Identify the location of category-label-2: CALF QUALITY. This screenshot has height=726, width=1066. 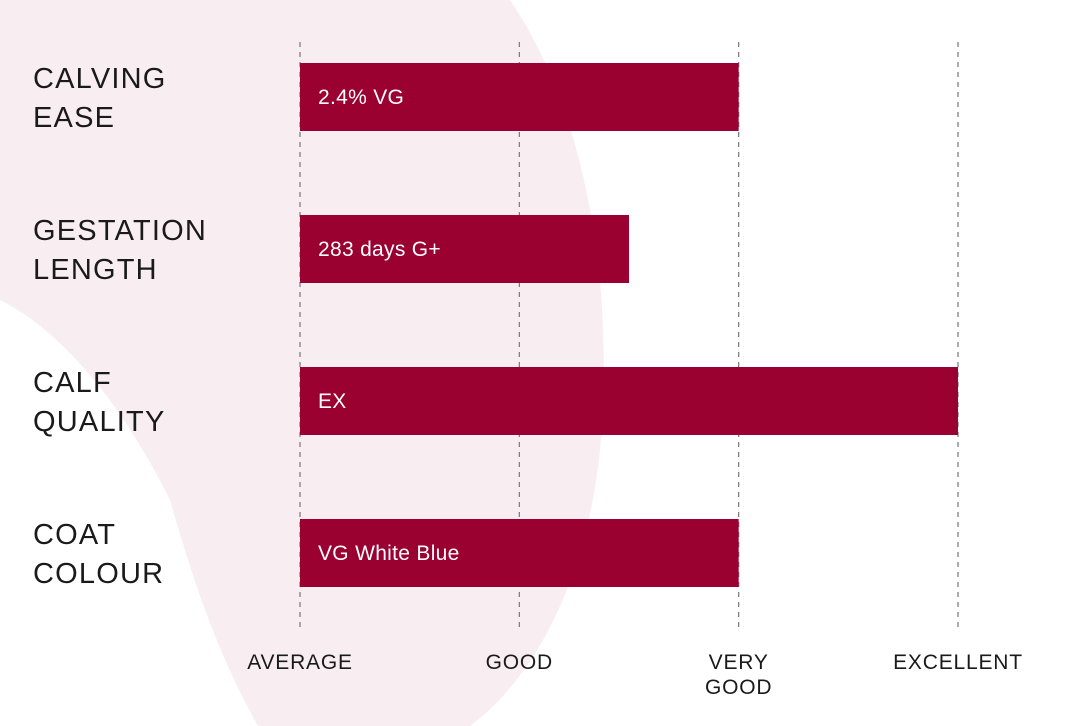
(99, 402).